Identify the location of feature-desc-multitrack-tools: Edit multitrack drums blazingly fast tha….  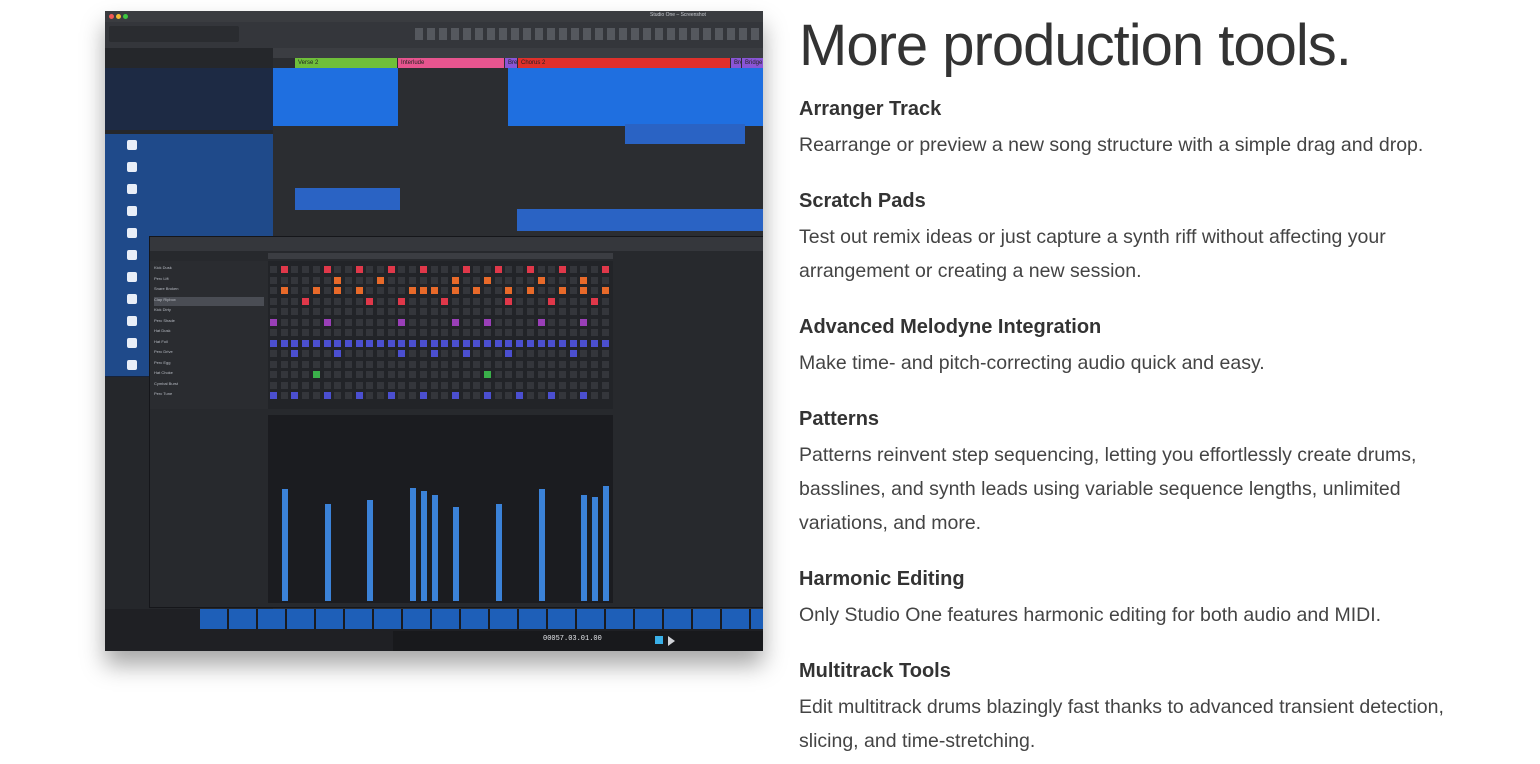
(1121, 724).